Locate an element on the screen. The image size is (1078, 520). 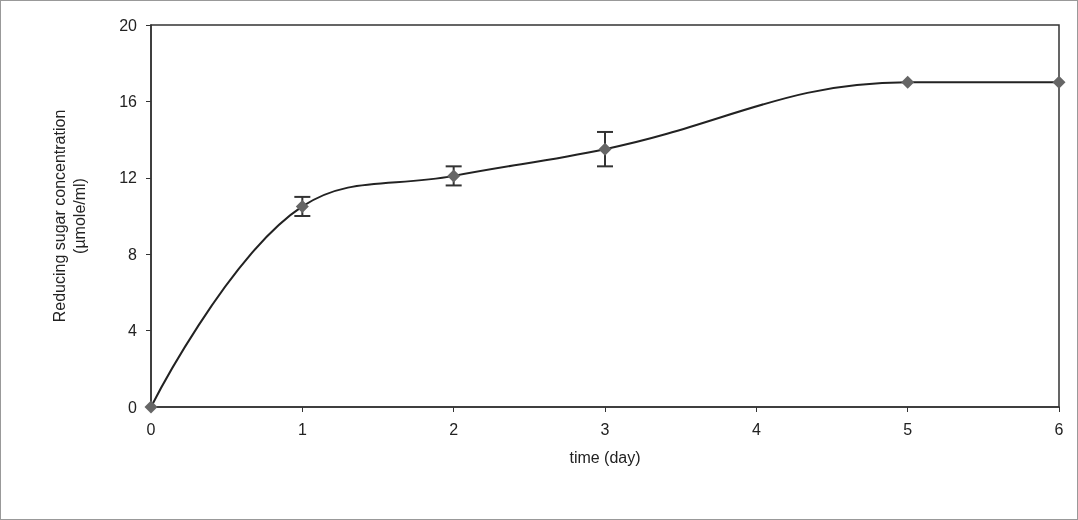
x-tick-label: 0 is located at coordinates (151, 429).